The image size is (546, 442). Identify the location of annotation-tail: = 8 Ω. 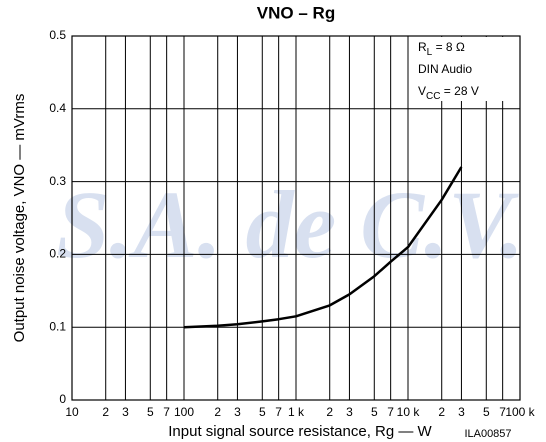
(448, 47).